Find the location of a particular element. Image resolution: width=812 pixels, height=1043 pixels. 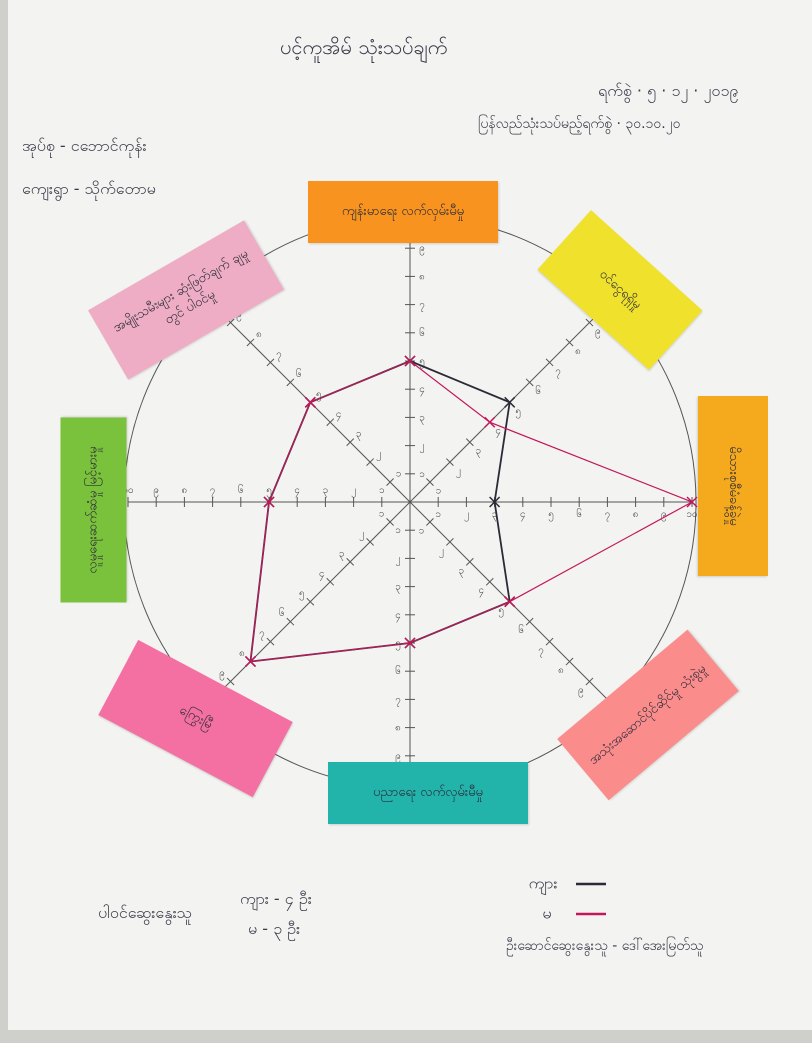

legend-label: မ is located at coordinates (546, 913).